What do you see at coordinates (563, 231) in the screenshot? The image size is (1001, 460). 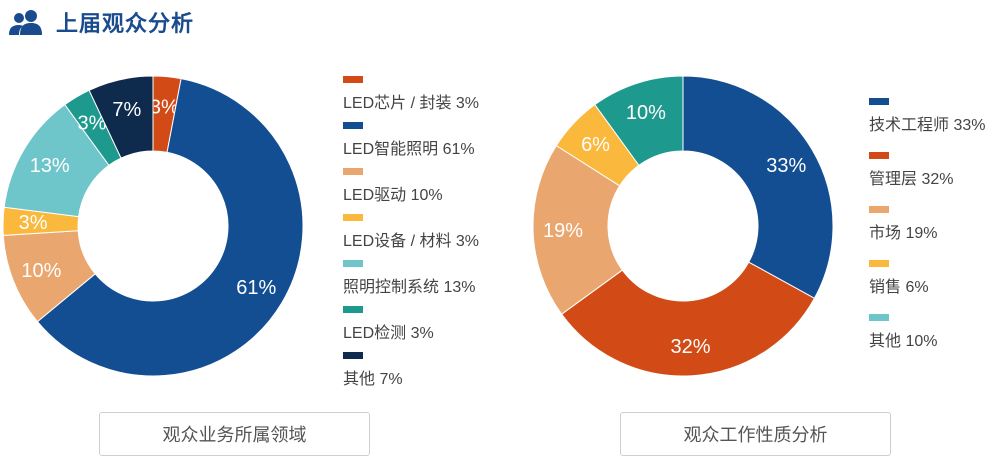 I see `slice-label-2: 19%` at bounding box center [563, 231].